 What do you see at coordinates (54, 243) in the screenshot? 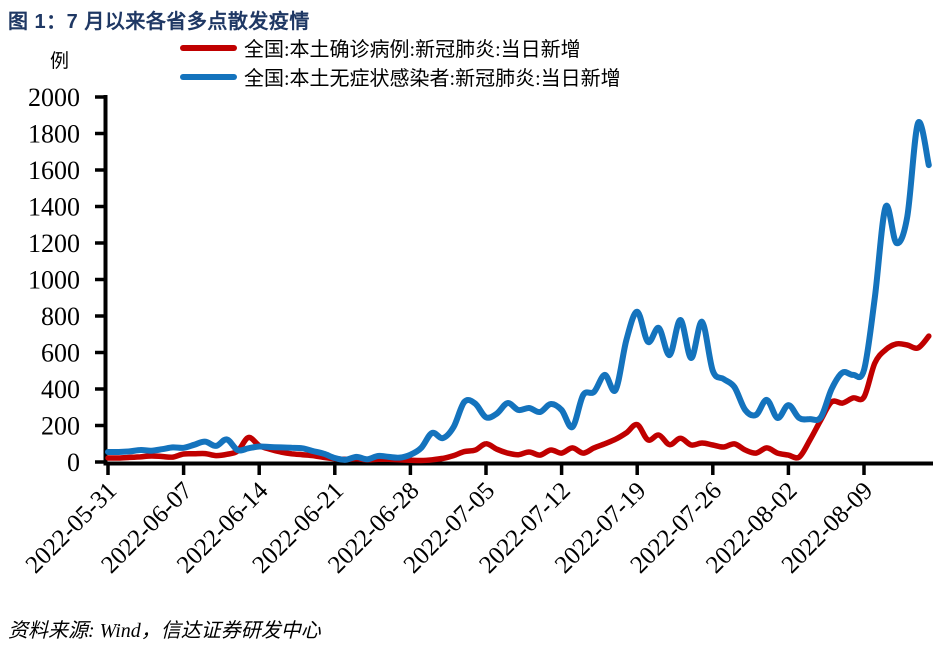
I see `y-tick-label: 1200` at bounding box center [54, 243].